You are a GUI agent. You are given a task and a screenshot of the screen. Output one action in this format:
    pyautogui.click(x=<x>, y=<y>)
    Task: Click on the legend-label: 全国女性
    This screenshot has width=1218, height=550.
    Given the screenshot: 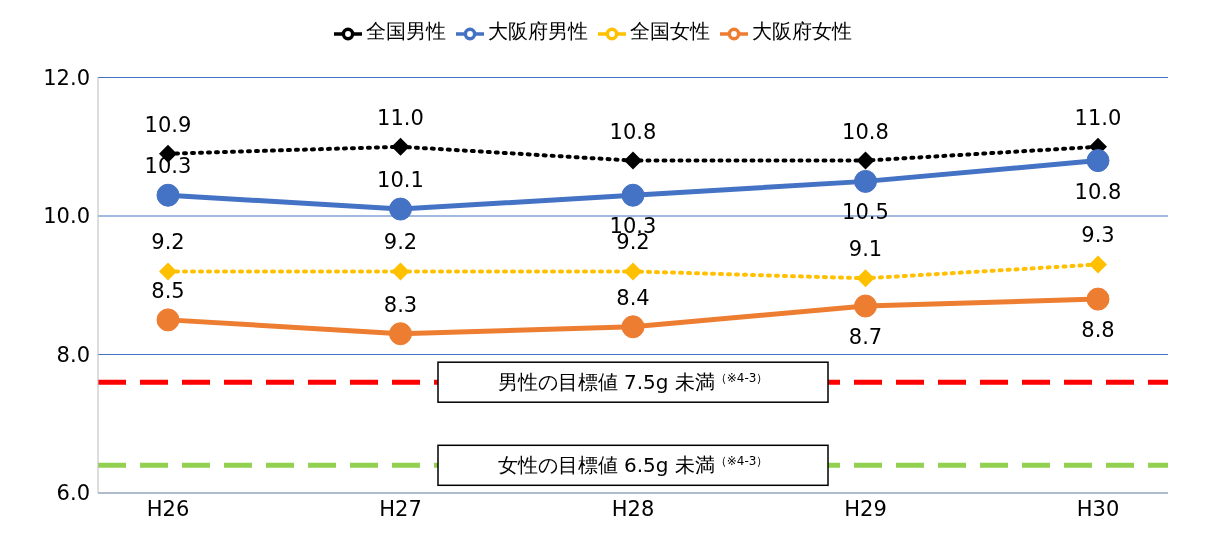 What is the action you would take?
    pyautogui.click(x=670, y=31)
    